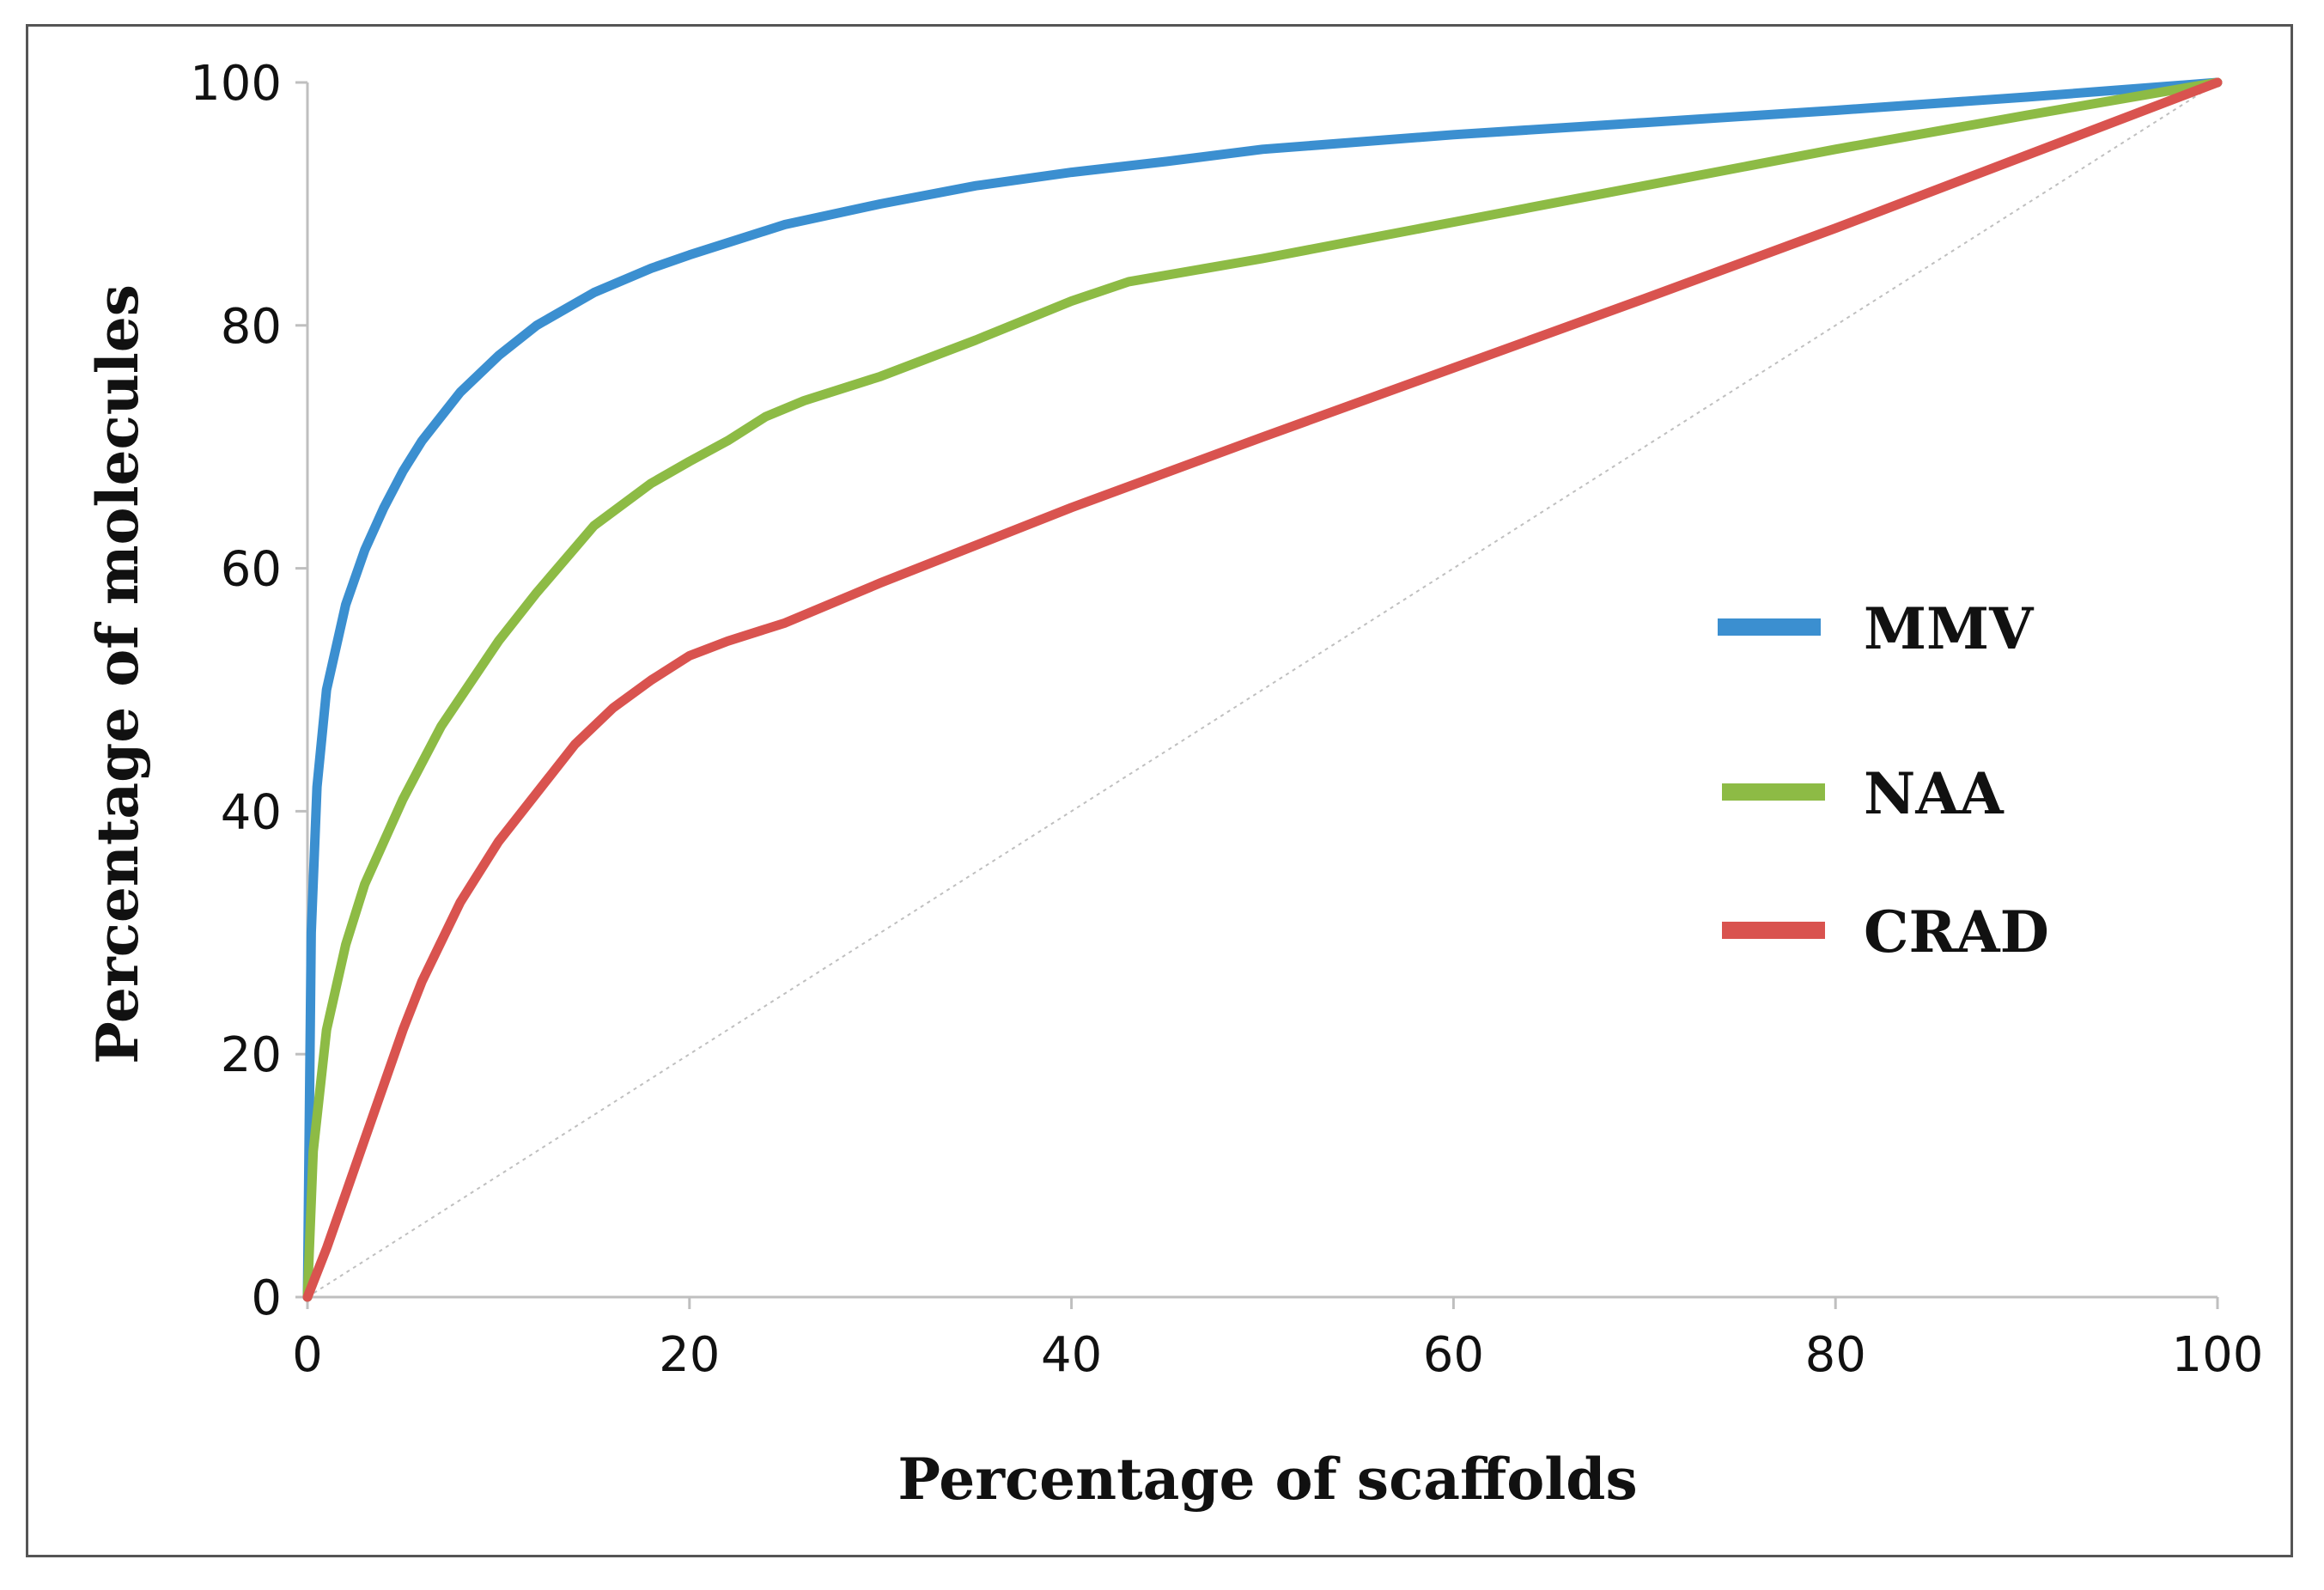  Describe the element at coordinates (252, 570) in the screenshot. I see `y-tick-label: 60` at that location.